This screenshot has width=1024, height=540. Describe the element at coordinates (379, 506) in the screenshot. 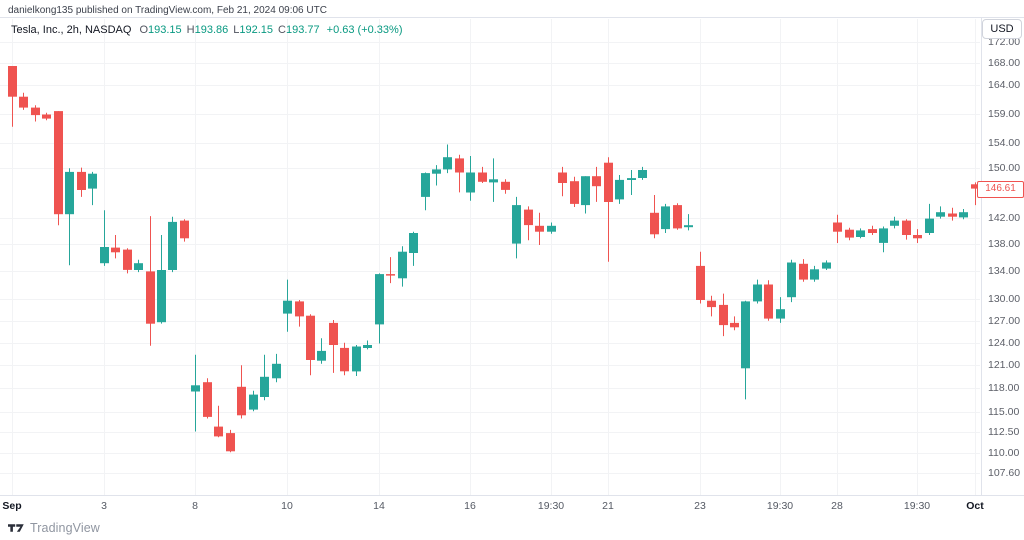

I see `time-tick-label: 14` at that location.